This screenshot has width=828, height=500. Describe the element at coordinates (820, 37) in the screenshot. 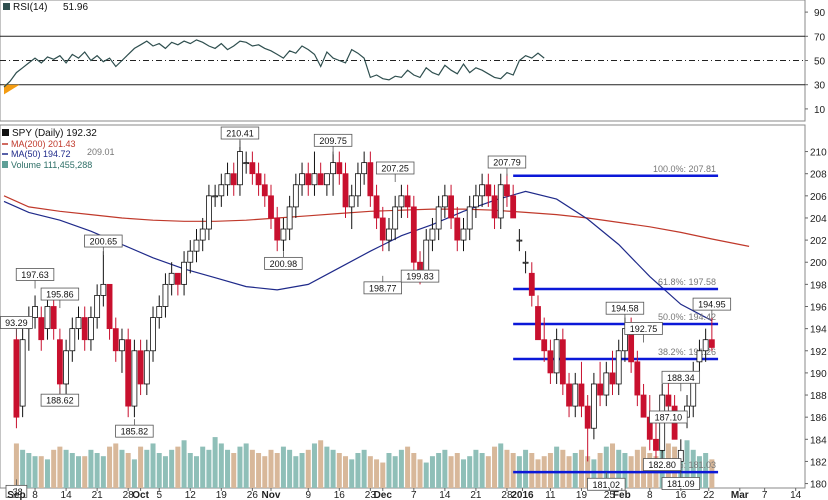

I see `rsi-tick-label: 70` at that location.